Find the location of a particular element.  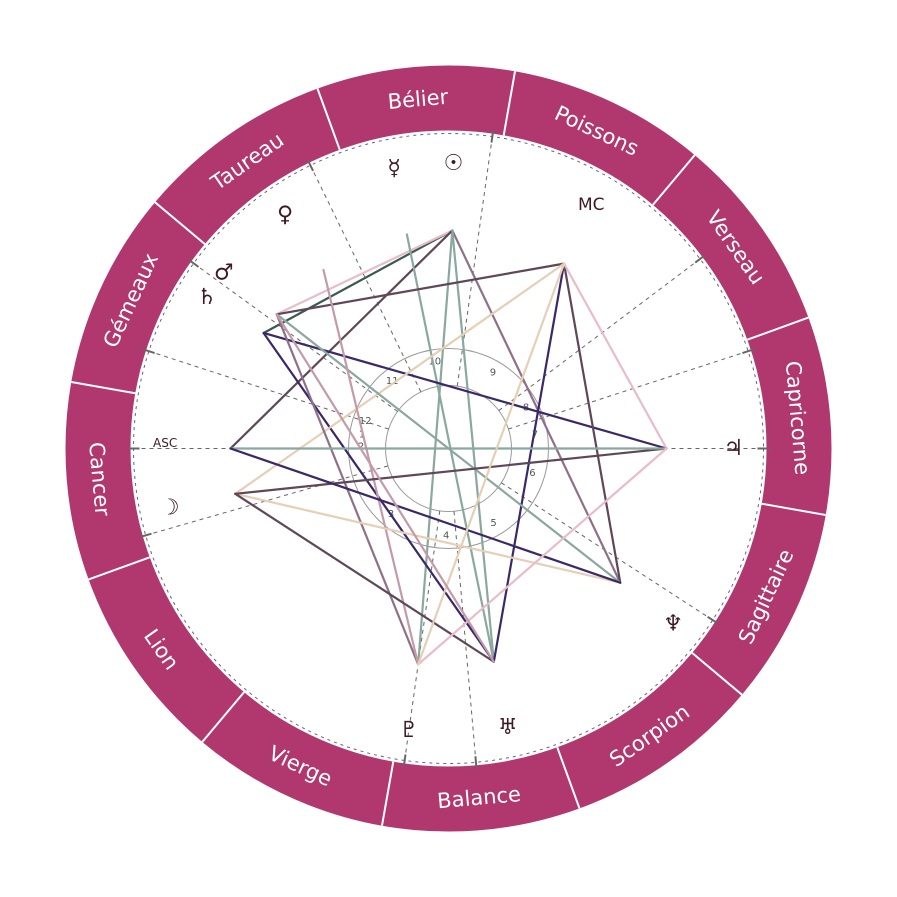

chart-axes: ASC MC is located at coordinates (379, 322).